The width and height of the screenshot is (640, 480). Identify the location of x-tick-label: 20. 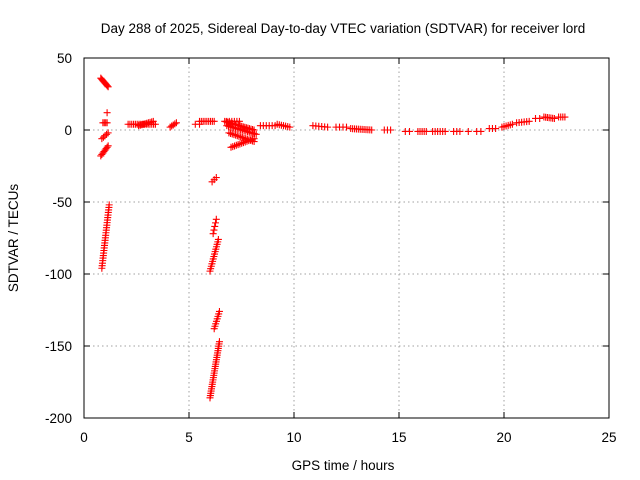
(503, 437).